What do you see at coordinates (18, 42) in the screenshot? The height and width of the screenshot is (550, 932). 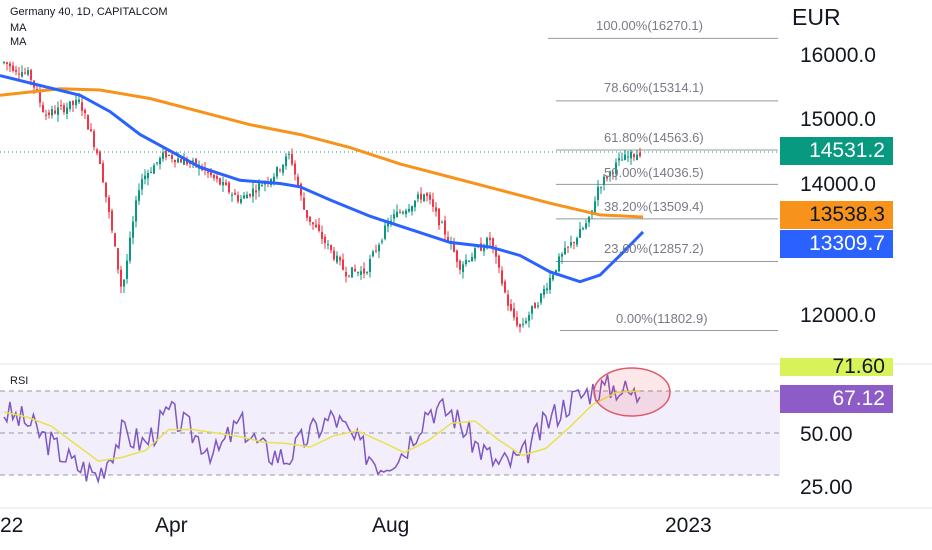 I see `ma-legend-2: MA` at bounding box center [18, 42].